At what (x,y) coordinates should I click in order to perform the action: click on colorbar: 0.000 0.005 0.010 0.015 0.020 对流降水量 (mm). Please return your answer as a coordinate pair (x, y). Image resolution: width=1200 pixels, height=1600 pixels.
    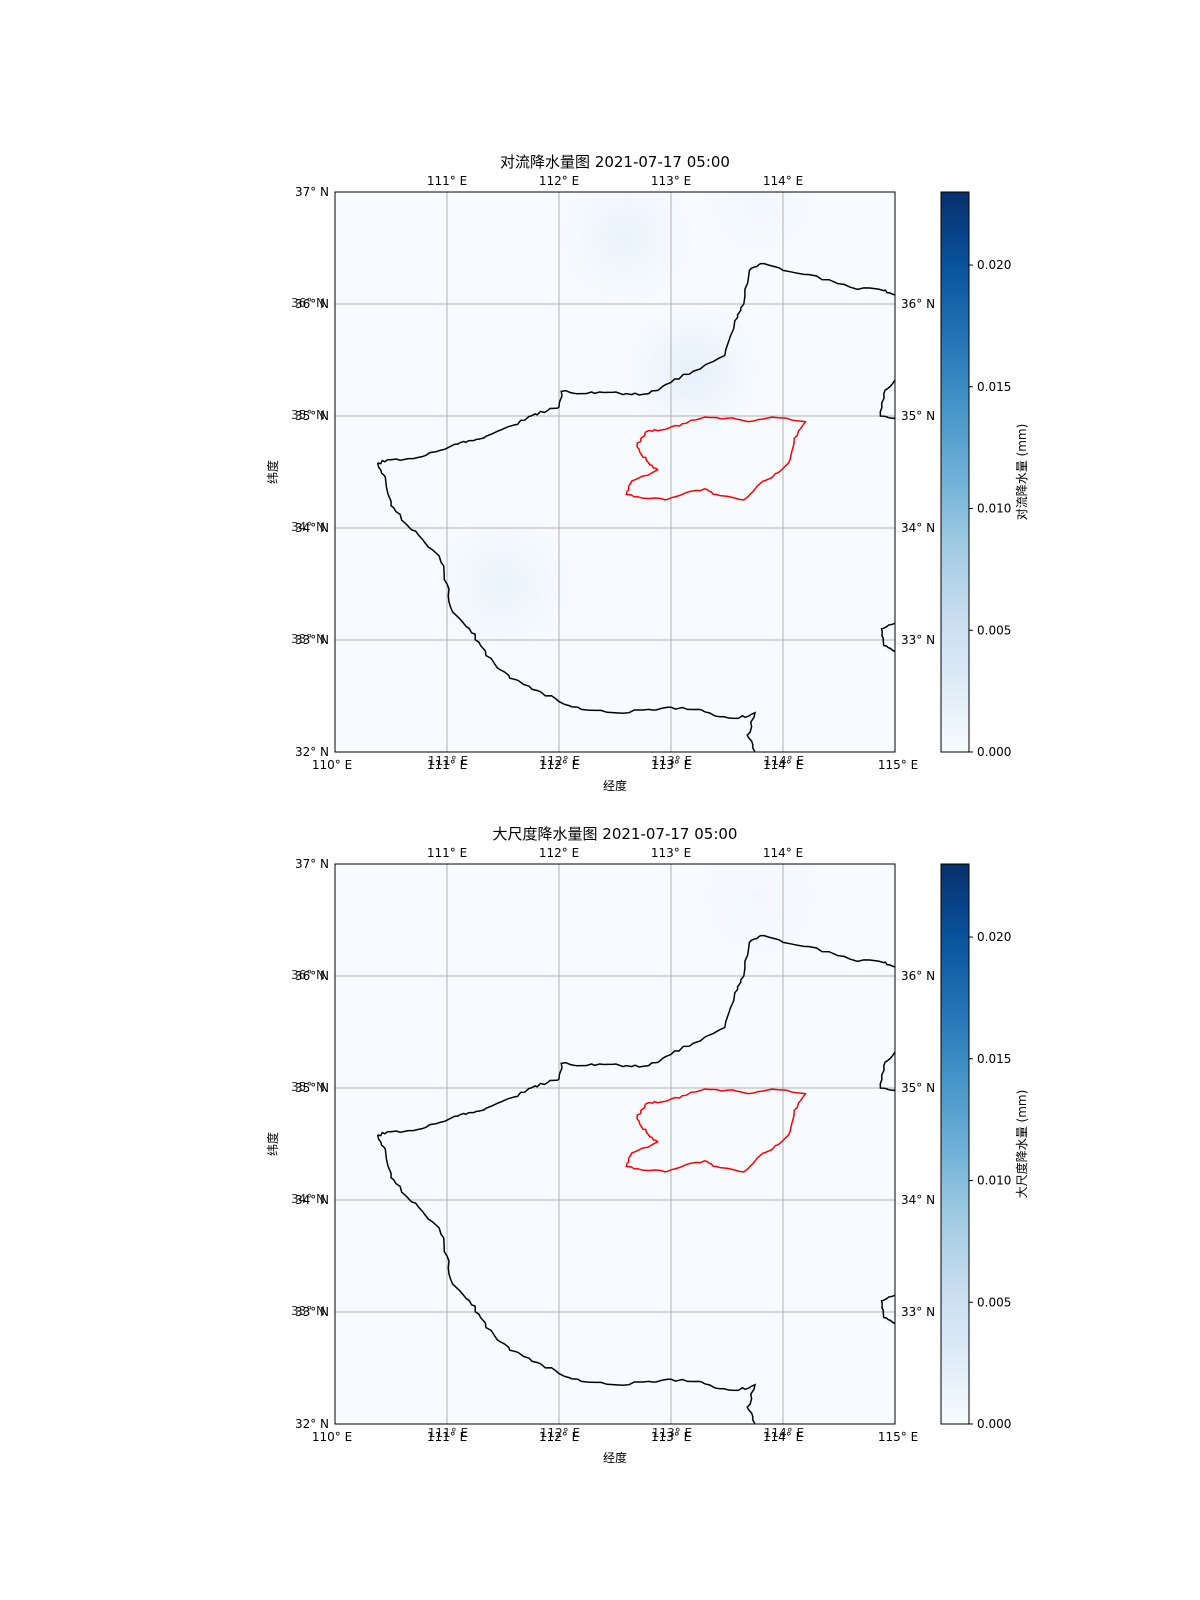
    Looking at the image, I should click on (984, 475).